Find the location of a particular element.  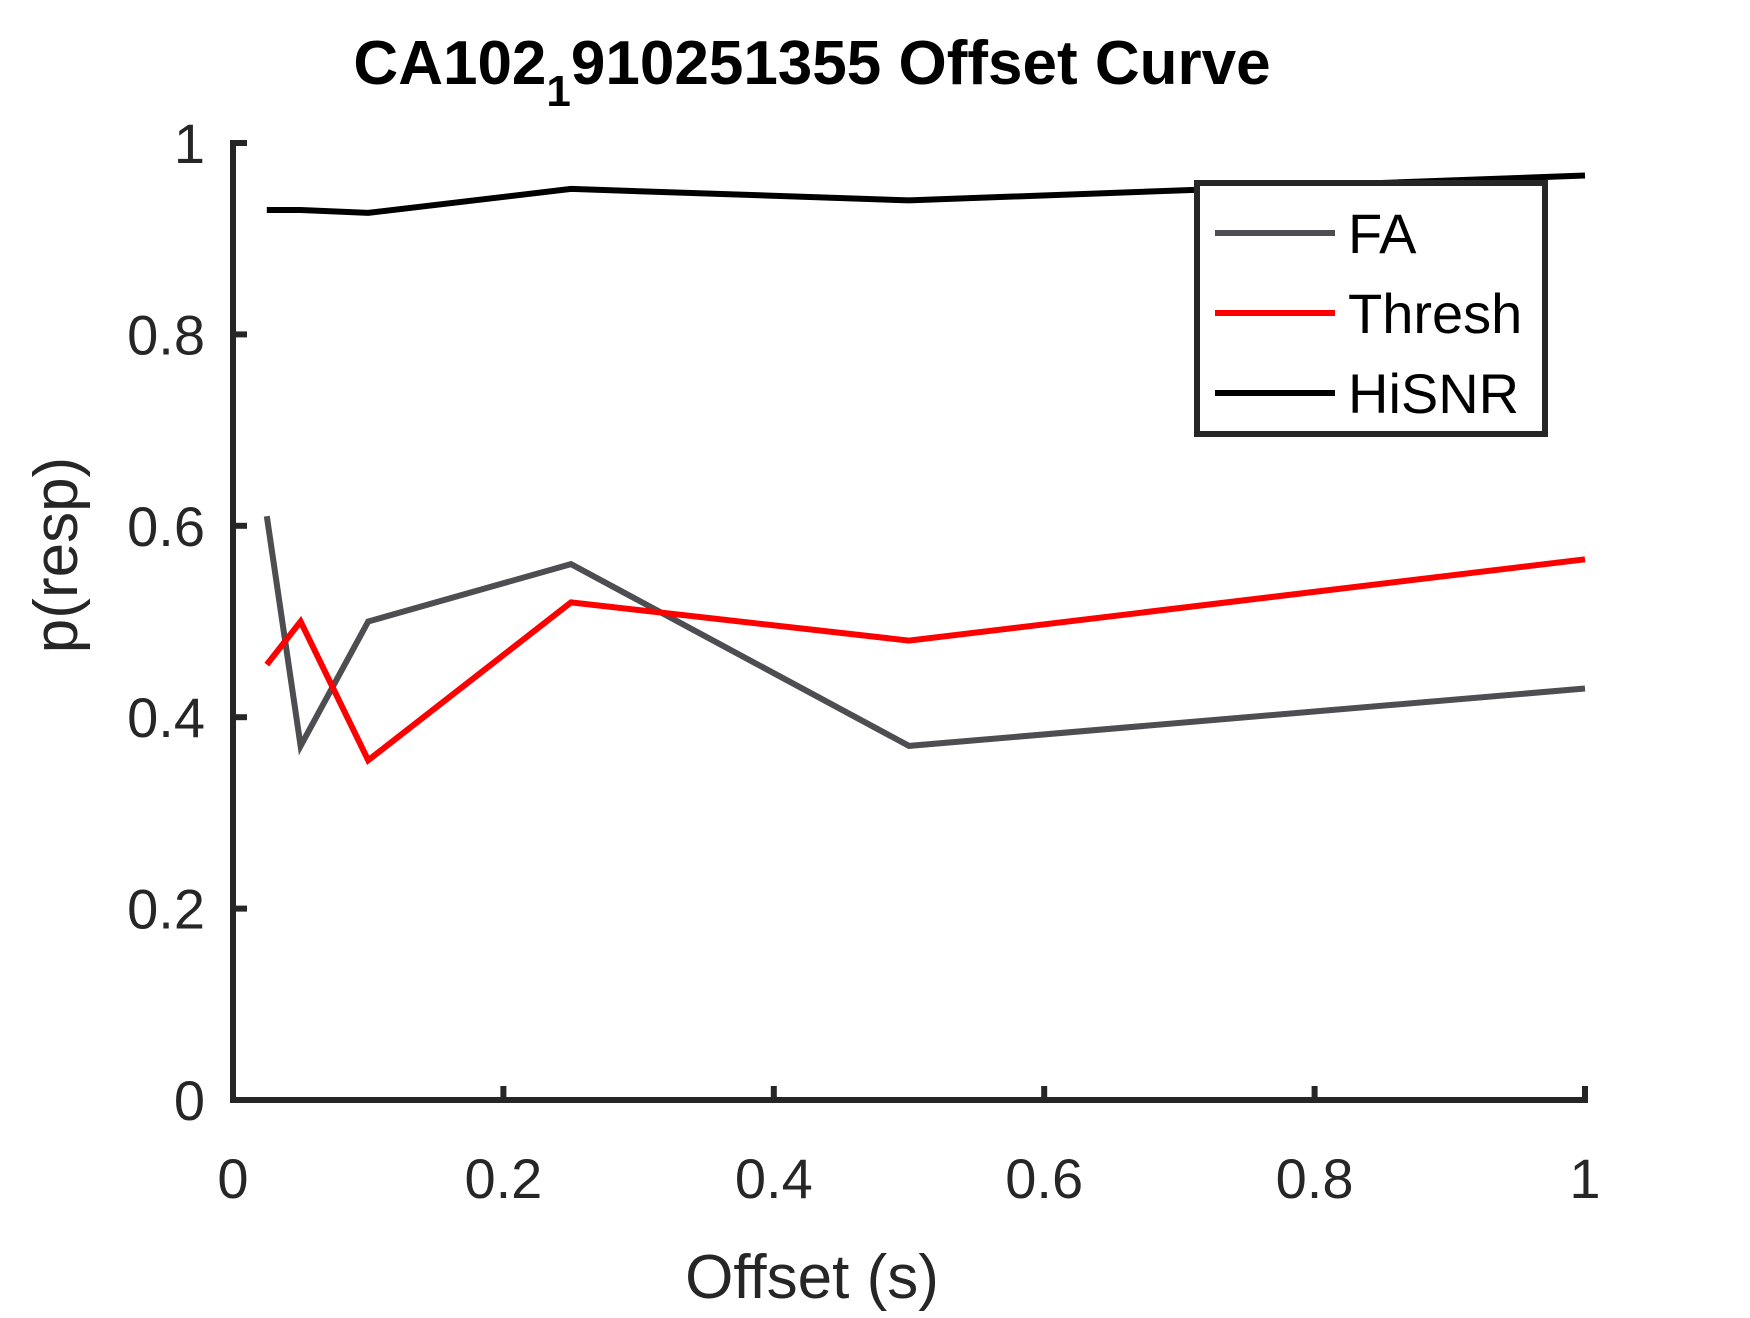

series-line-hisnr is located at coordinates (926, 194).